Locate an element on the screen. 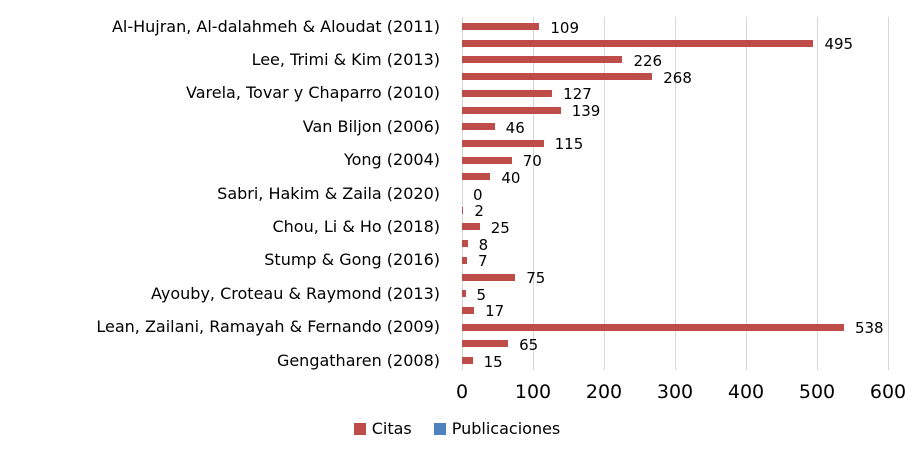 The height and width of the screenshot is (455, 914). category-label: Ayouby, Croteau & Raymond (2013) is located at coordinates (295, 293).